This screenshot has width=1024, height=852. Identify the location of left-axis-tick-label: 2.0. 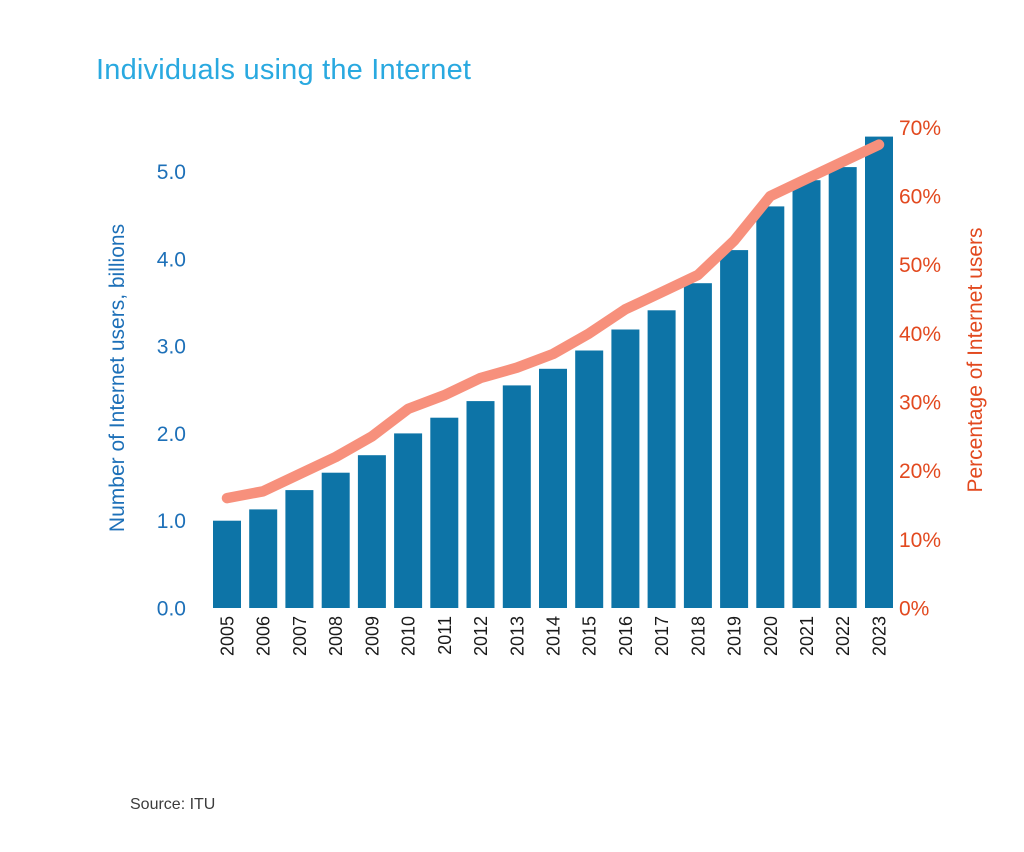
(171, 434).